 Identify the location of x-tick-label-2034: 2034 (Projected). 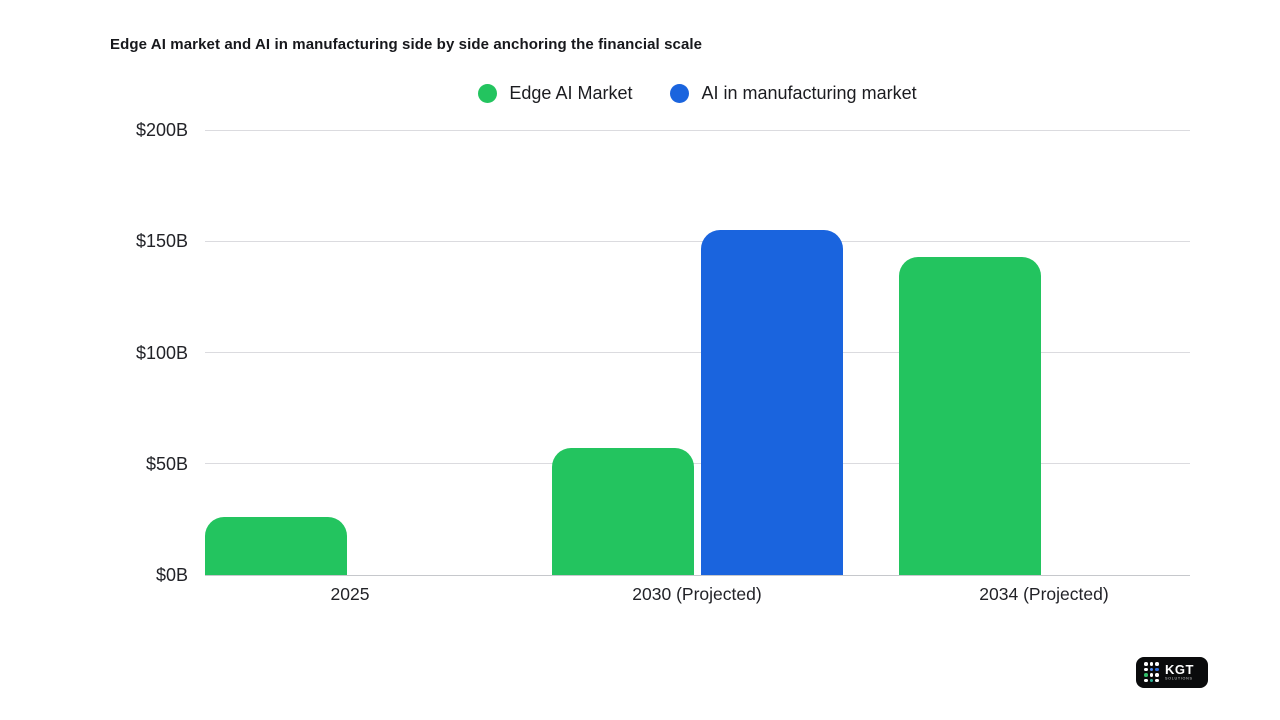
(1044, 594).